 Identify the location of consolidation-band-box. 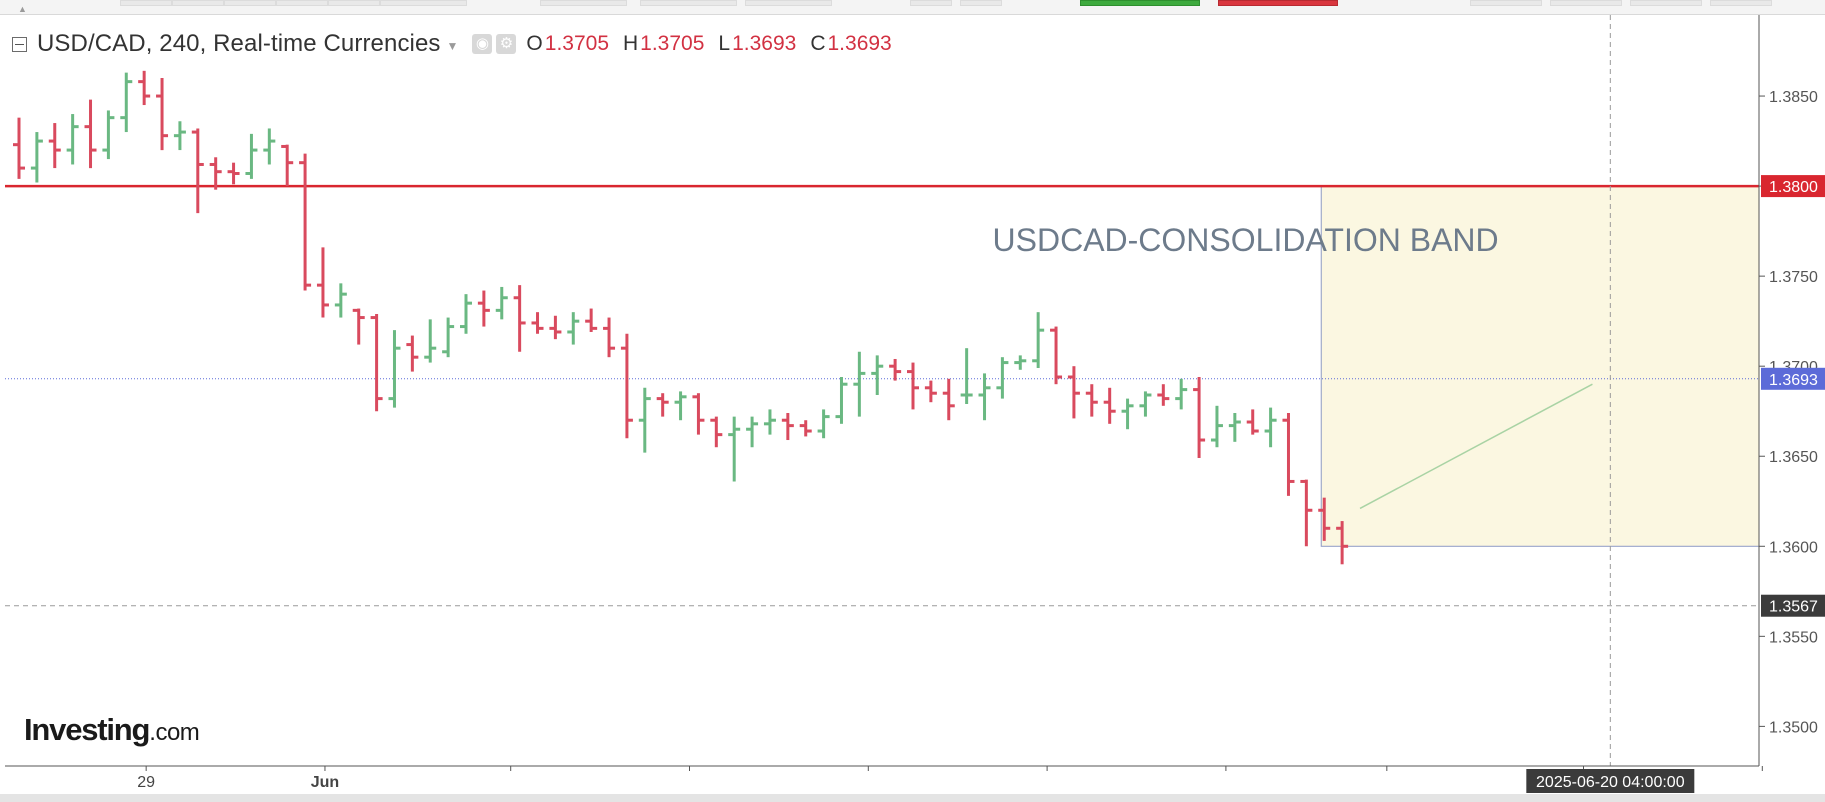
(1540, 366).